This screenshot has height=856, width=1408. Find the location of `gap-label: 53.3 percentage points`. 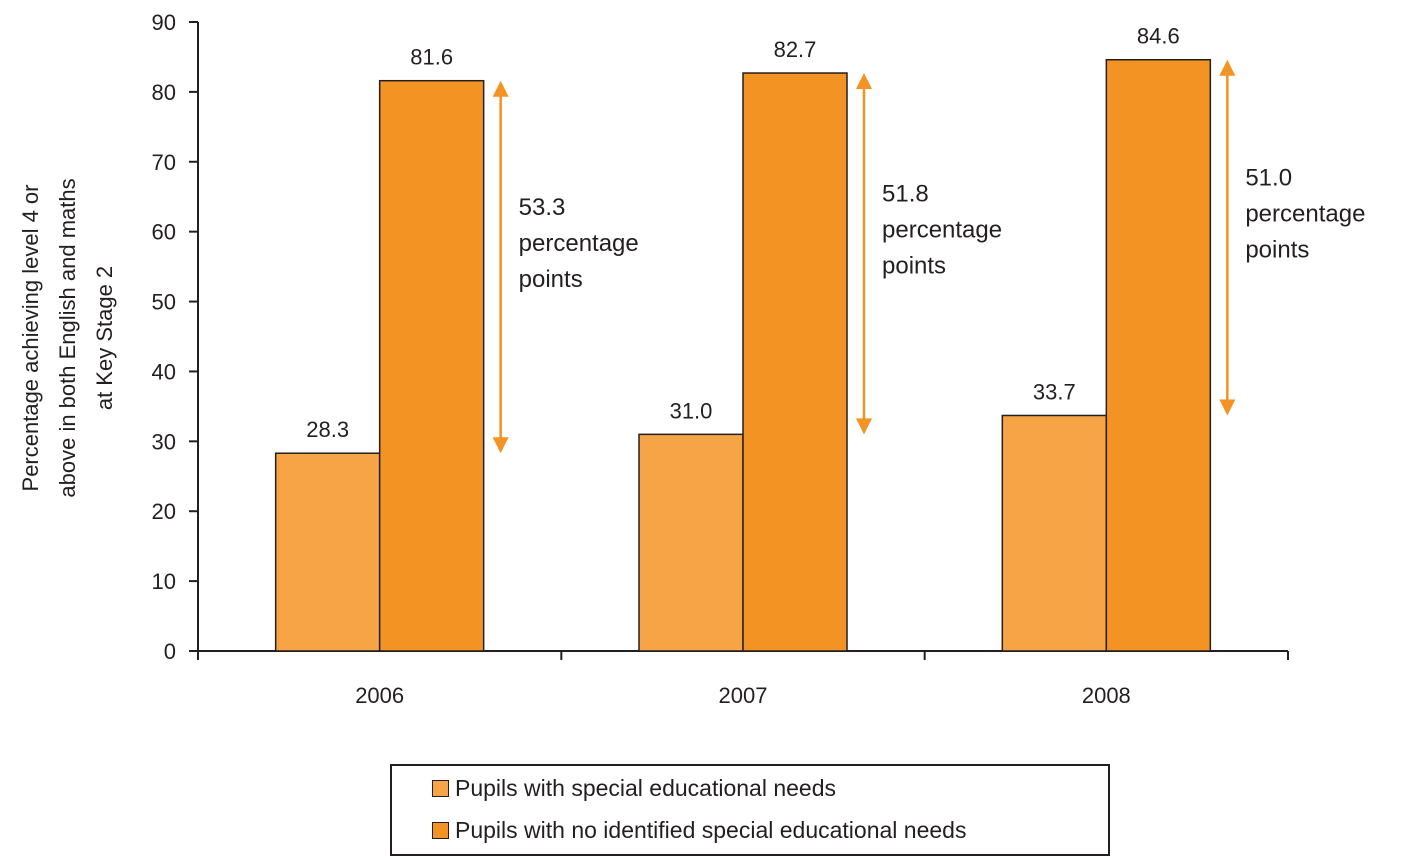

gap-label: 53.3 percentage points is located at coordinates (579, 243).